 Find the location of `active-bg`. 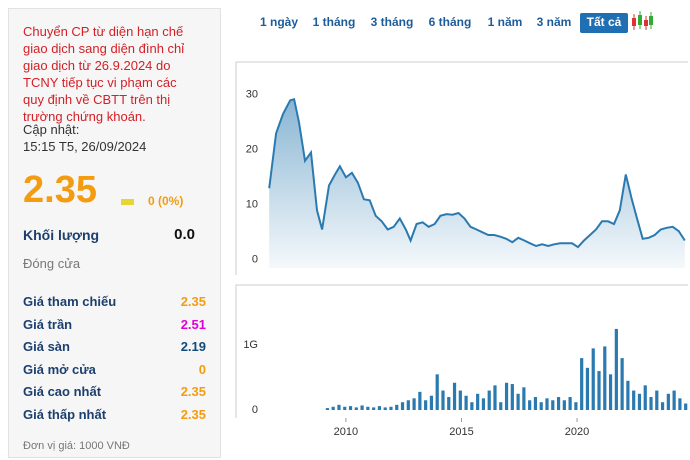

active-bg is located at coordinates (604, 23).